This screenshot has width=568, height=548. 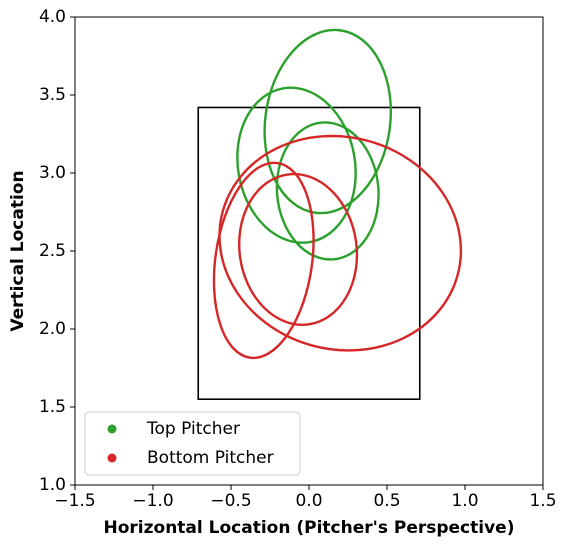 What do you see at coordinates (192, 443) in the screenshot?
I see `legend-box` at bounding box center [192, 443].